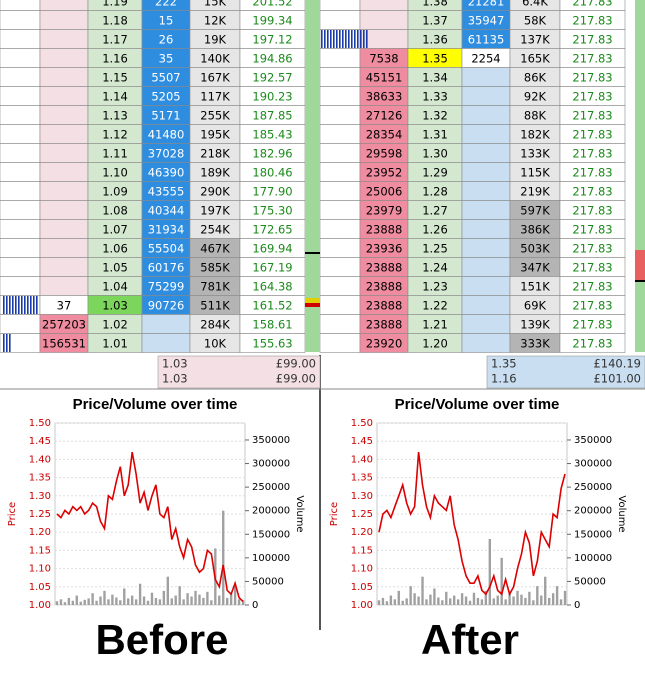 This screenshot has width=645, height=682. I want to click on y2-tick-label: 250000, so click(271, 487).